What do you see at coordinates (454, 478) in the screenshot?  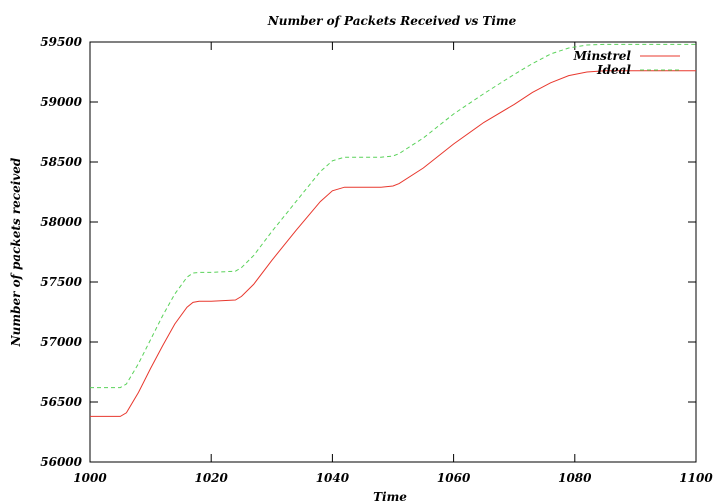 I see `x-tick-label: 1060` at bounding box center [454, 478].